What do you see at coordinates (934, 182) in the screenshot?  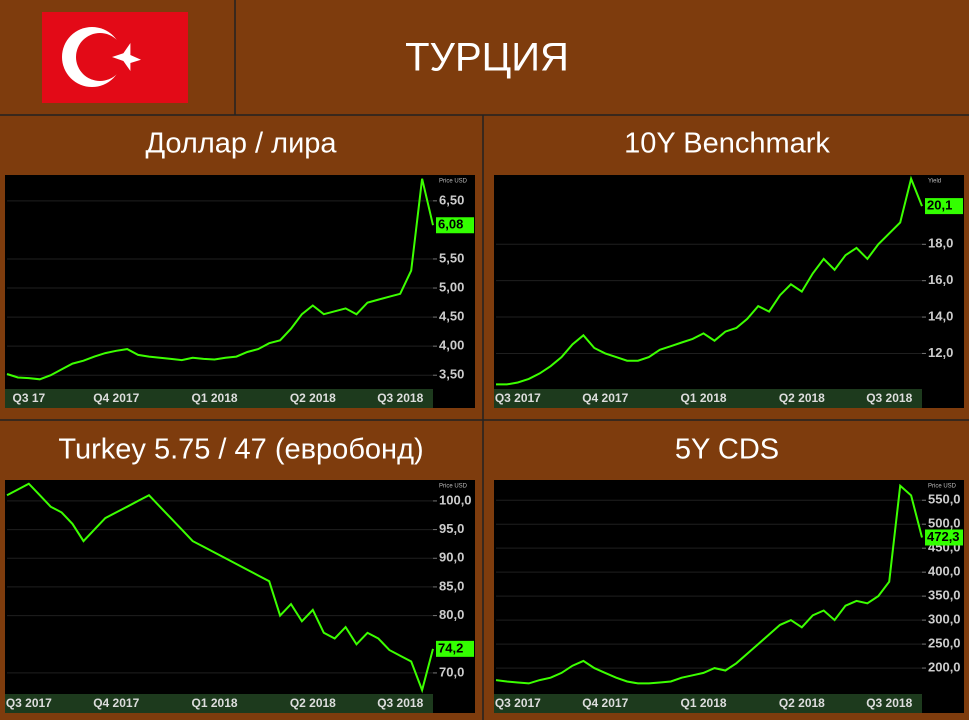 I see `y-axis-label: Yield` at bounding box center [934, 182].